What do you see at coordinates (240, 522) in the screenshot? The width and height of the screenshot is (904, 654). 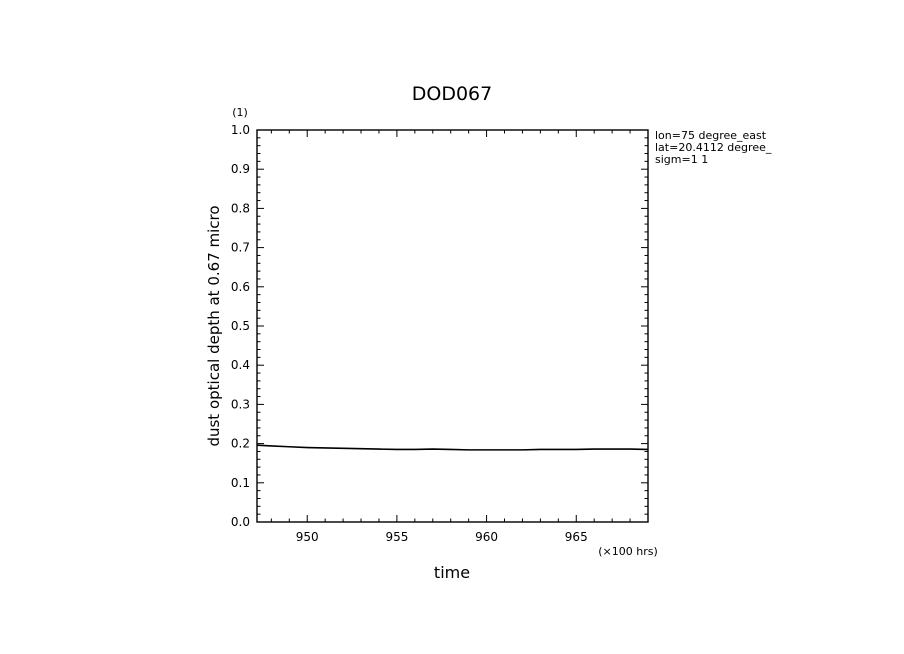 I see `y-tick-label: 0.0` at bounding box center [240, 522].